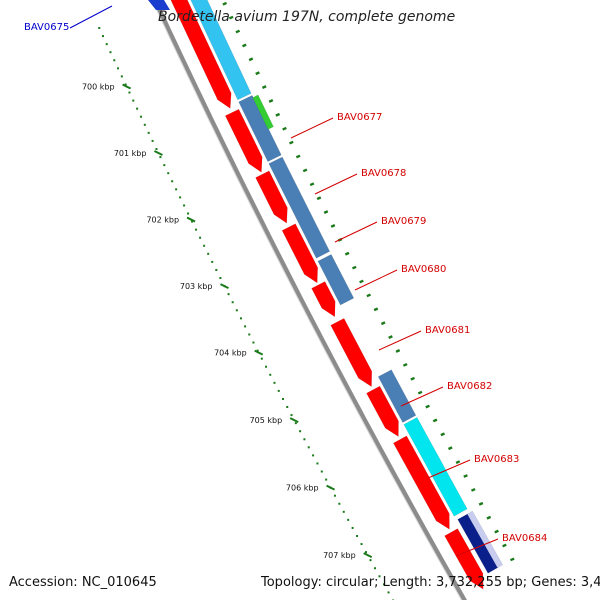 This screenshot has height=600, width=600. What do you see at coordinates (46, 27) in the screenshot?
I see `gene-label-bav0675: BAV0675` at bounding box center [46, 27].